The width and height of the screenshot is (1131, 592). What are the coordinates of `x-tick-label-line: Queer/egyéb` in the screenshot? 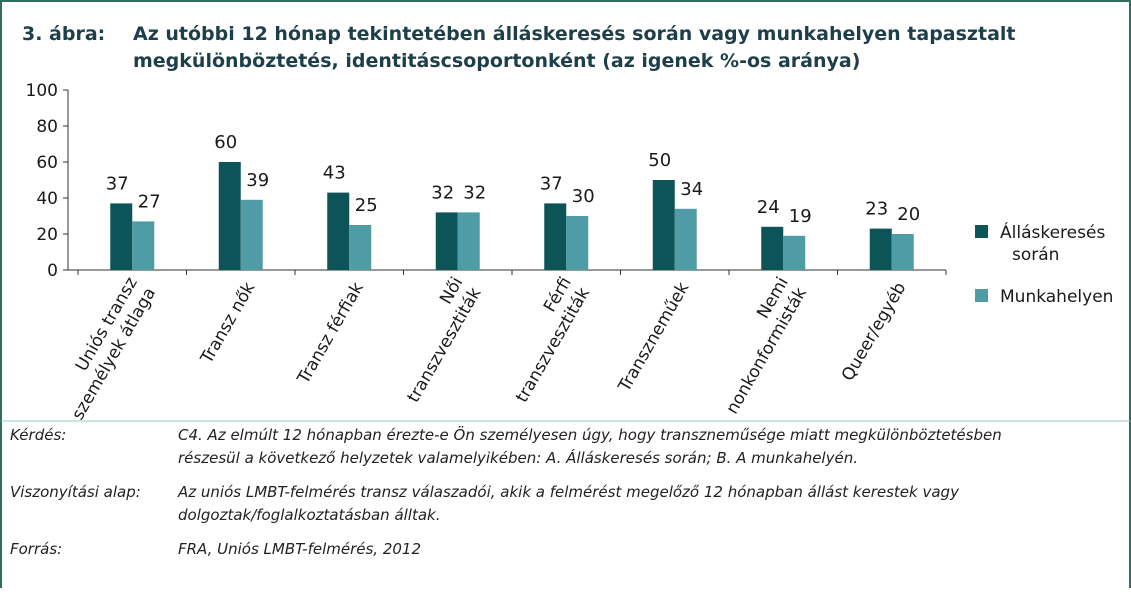 It's located at (874, 332).